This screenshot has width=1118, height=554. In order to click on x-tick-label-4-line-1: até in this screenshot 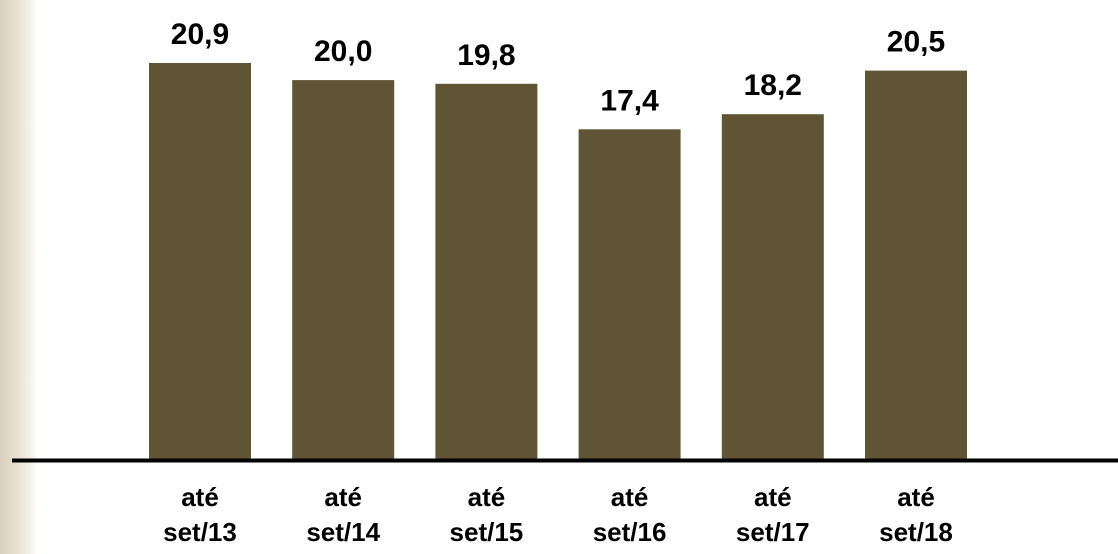, I will do `click(630, 497)`.